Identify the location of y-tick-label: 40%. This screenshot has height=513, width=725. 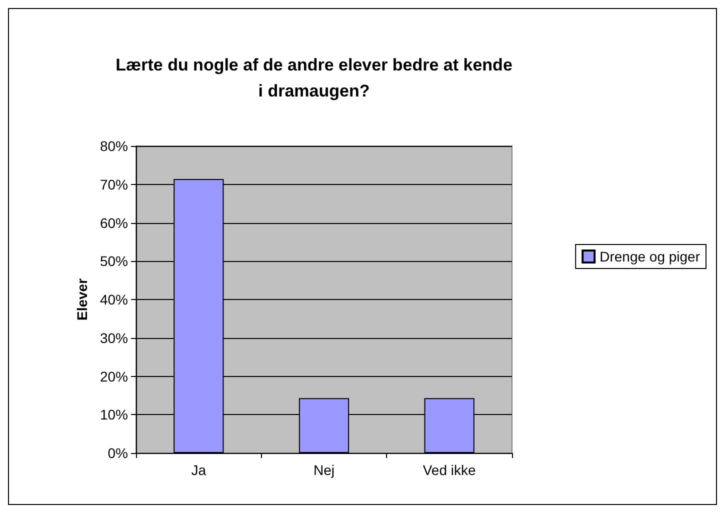
(114, 300).